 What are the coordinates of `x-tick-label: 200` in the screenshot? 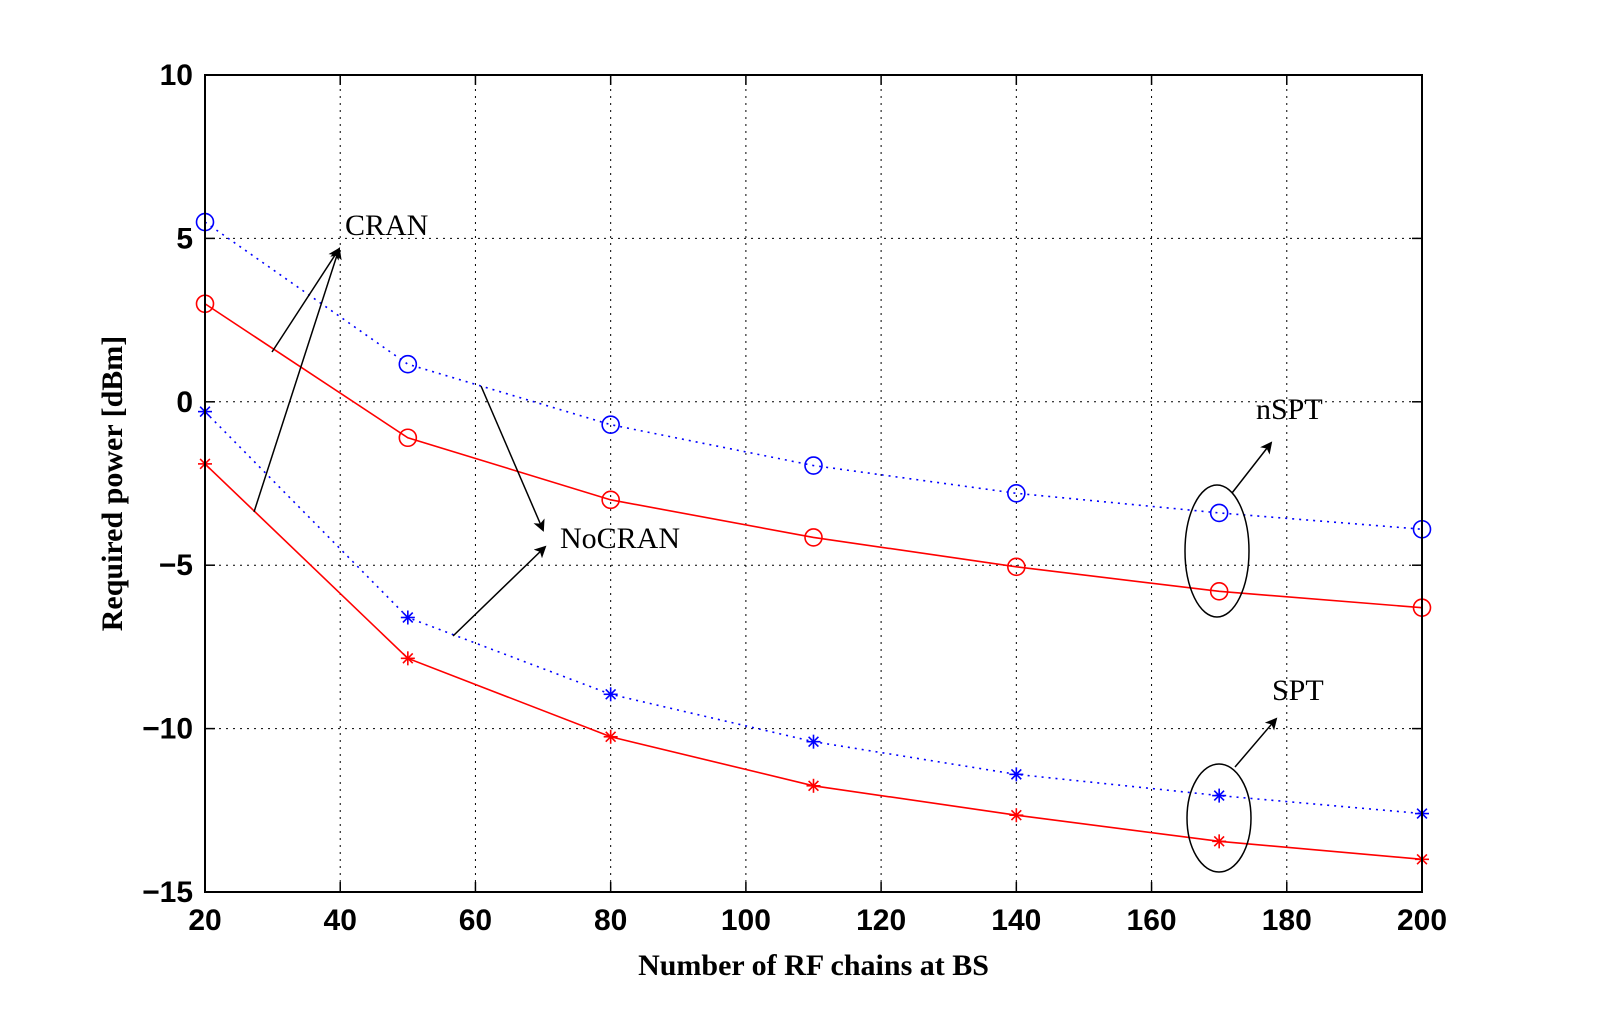 It's located at (1422, 920).